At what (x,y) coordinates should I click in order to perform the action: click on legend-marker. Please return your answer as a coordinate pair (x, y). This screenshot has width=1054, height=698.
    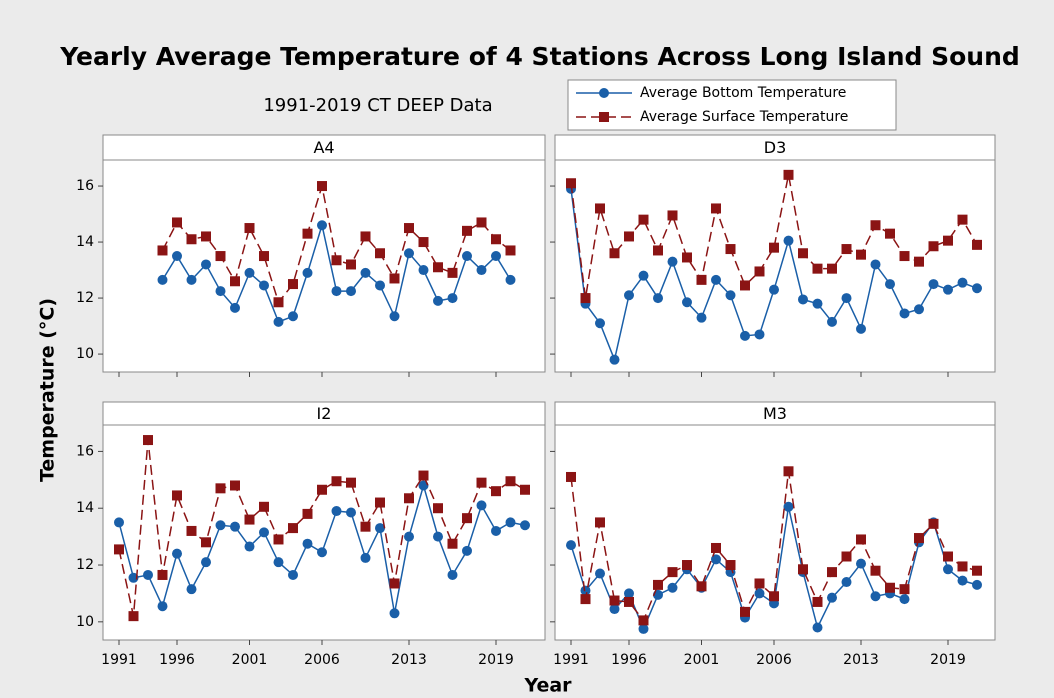
    Looking at the image, I should click on (604, 117).